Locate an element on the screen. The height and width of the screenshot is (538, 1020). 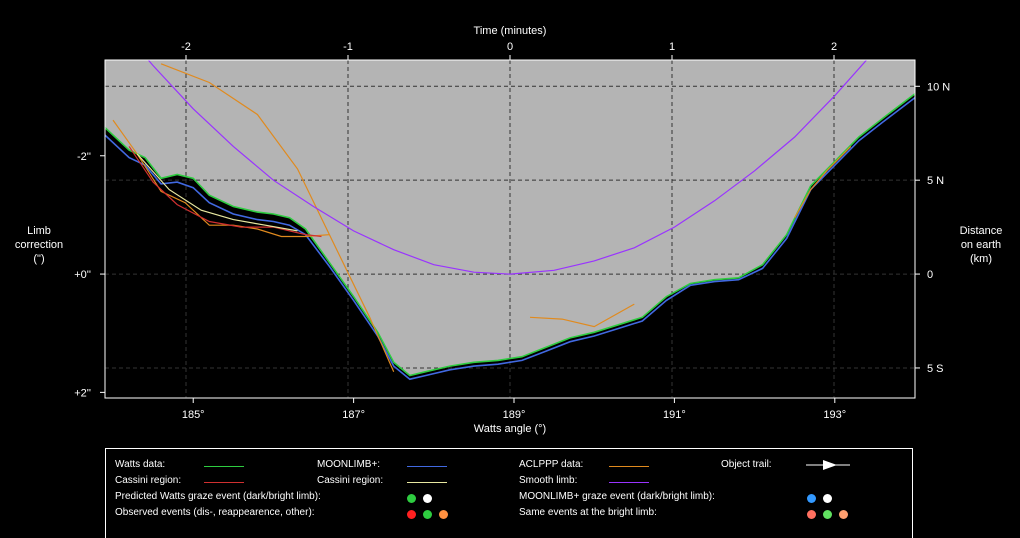
left-tick-label-1: +0'' is located at coordinates (82, 275).